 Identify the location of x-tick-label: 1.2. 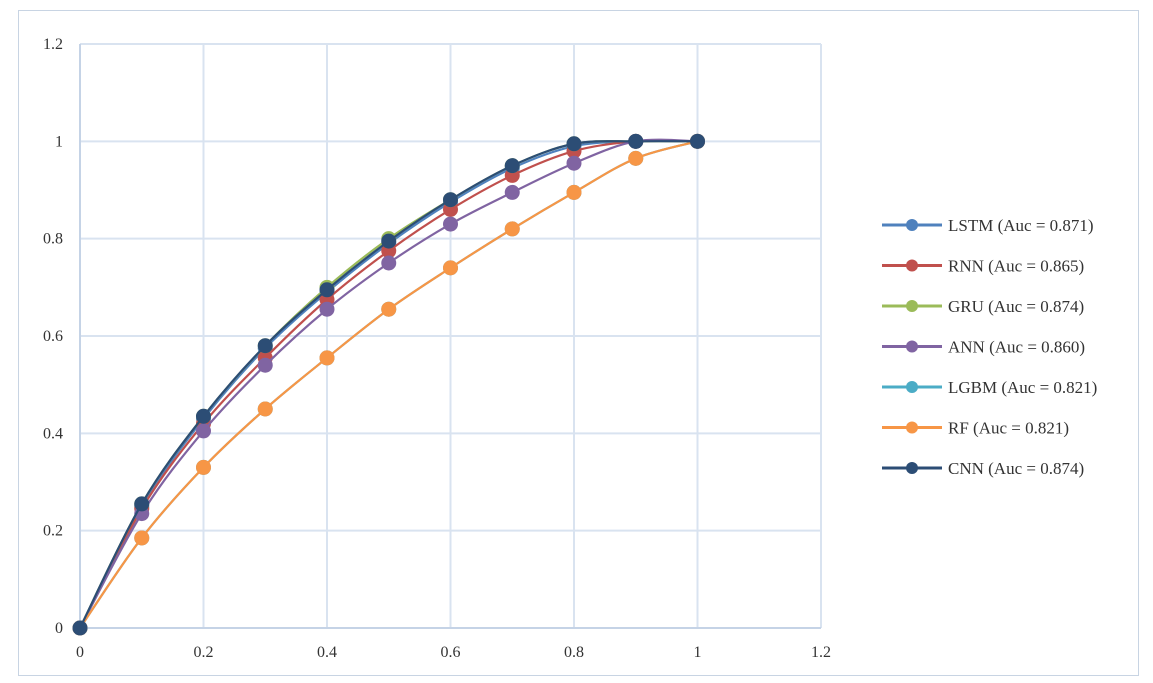
(821, 652).